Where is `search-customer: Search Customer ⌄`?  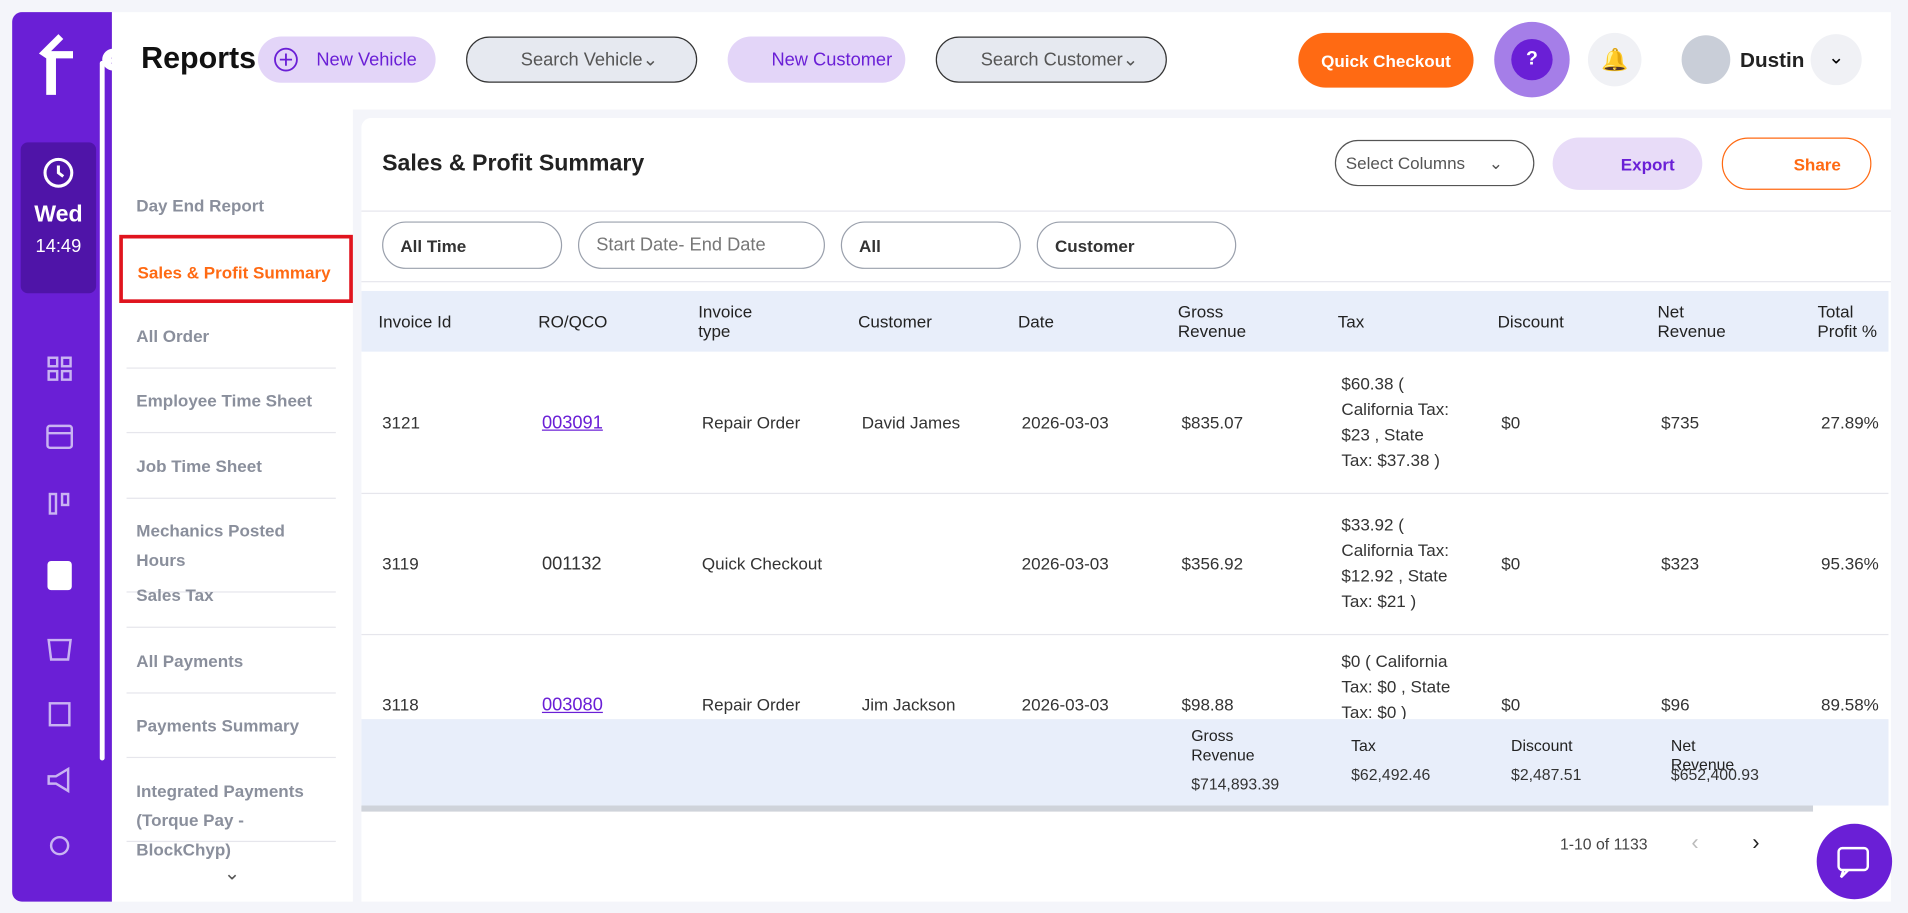
search-customer: Search Customer ⌄ is located at coordinates (1051, 59).